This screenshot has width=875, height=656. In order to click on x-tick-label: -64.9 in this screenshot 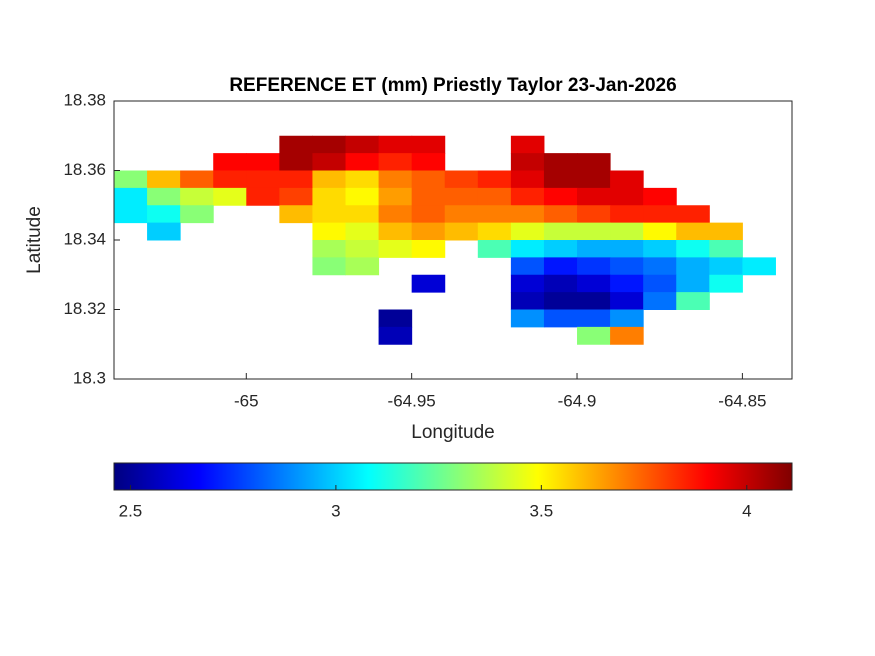, I will do `click(577, 400)`.